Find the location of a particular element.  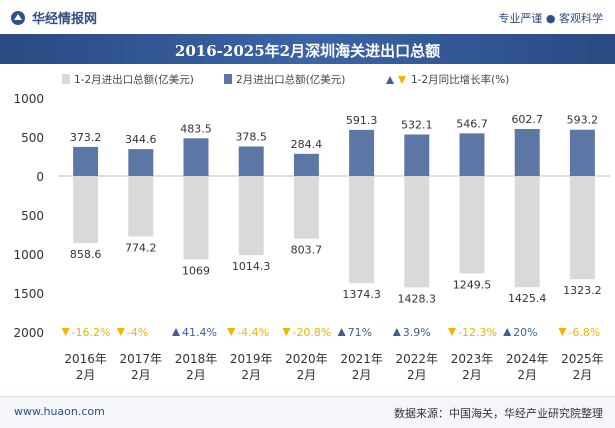

top-bar: 华经情报网 专业严谨 ● 客观科学 is located at coordinates (307, 17).